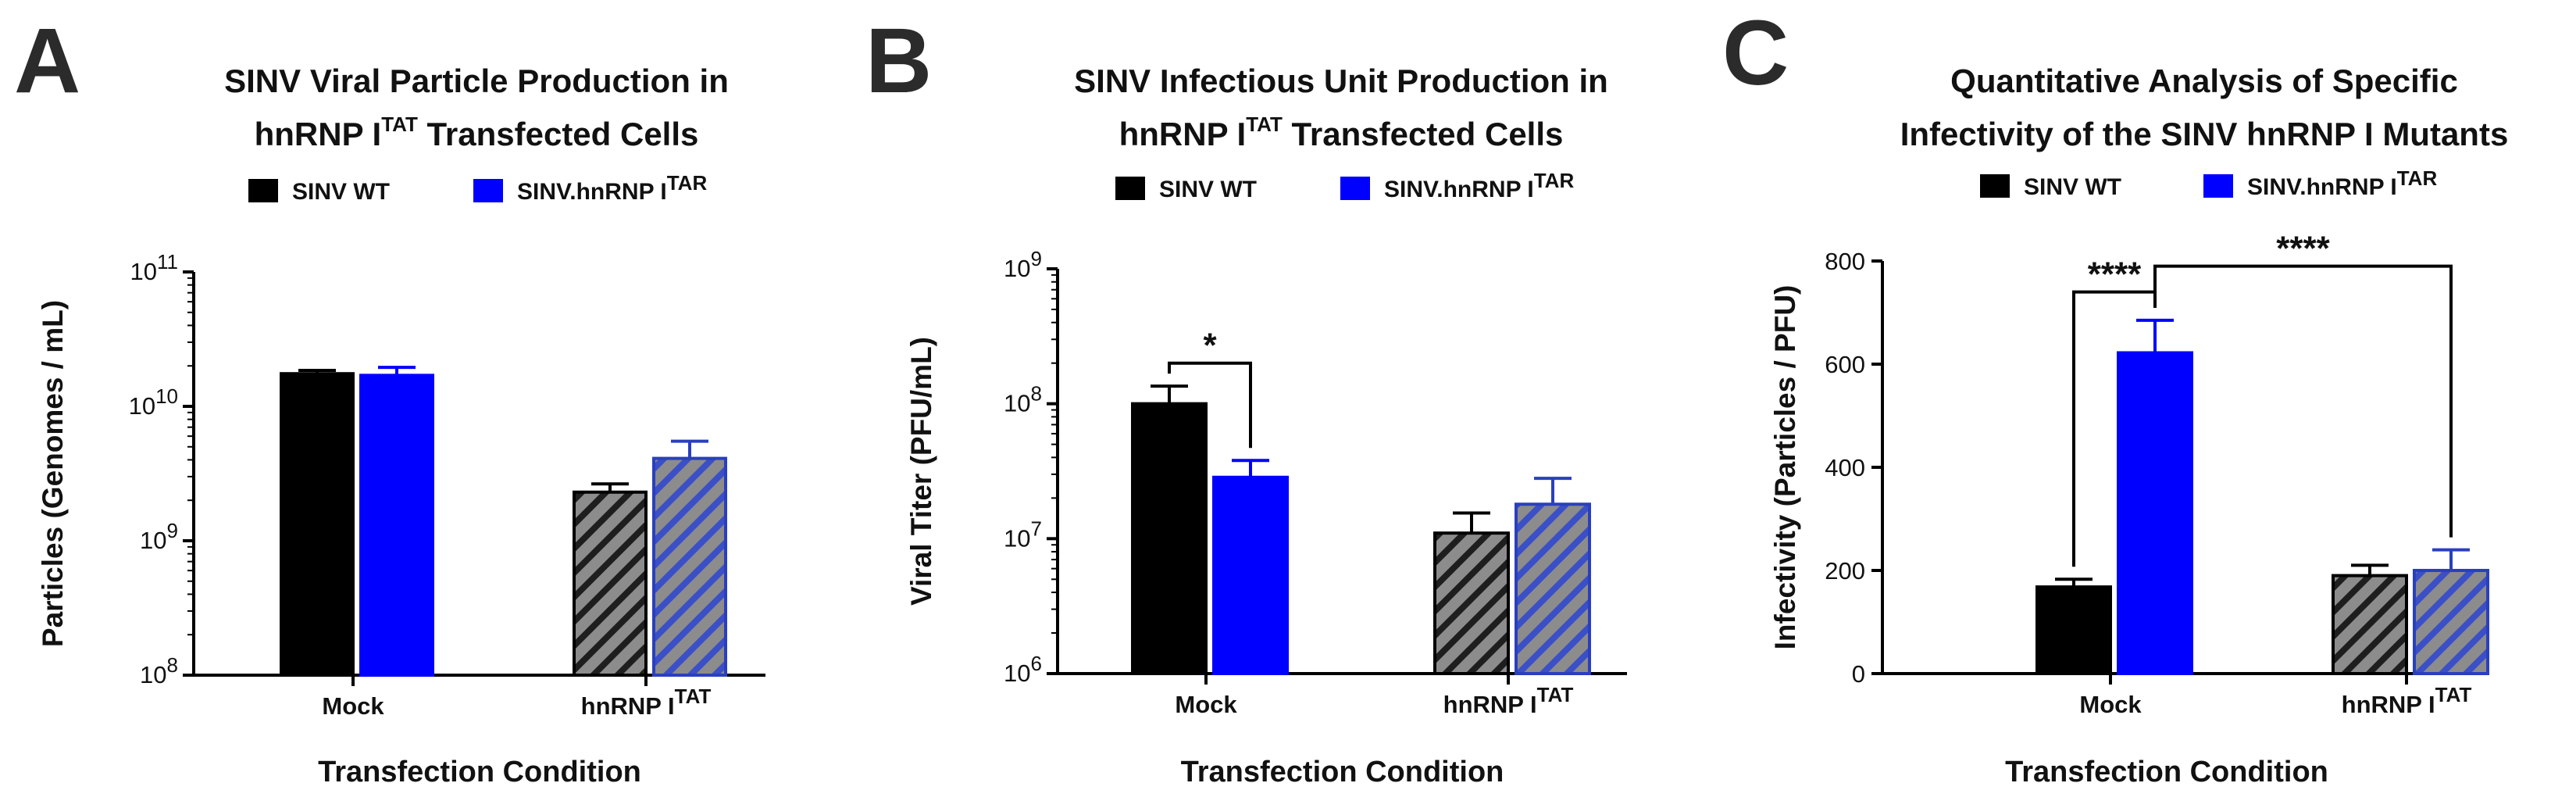 The height and width of the screenshot is (808, 2576). Describe the element at coordinates (898, 61) in the screenshot. I see `panel-letter-b: B` at that location.